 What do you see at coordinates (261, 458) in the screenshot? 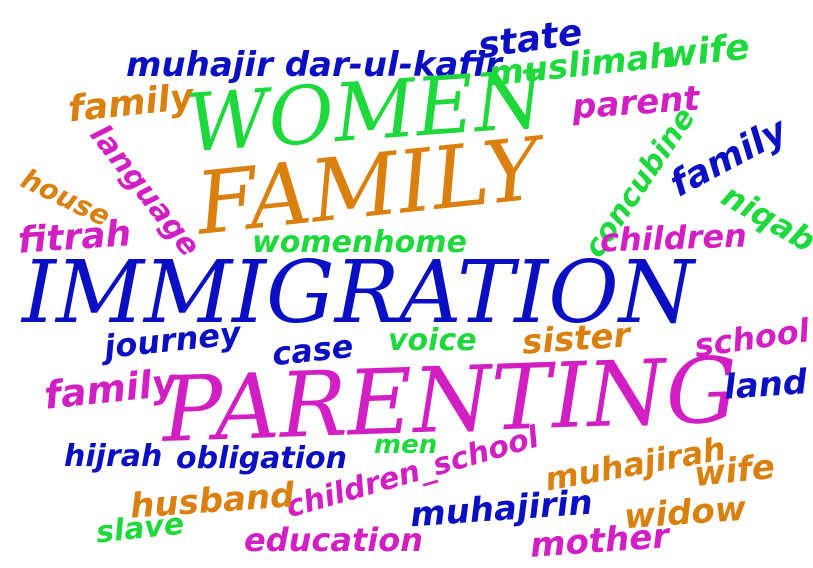
I see `word-obligation: obligation` at bounding box center [261, 458].